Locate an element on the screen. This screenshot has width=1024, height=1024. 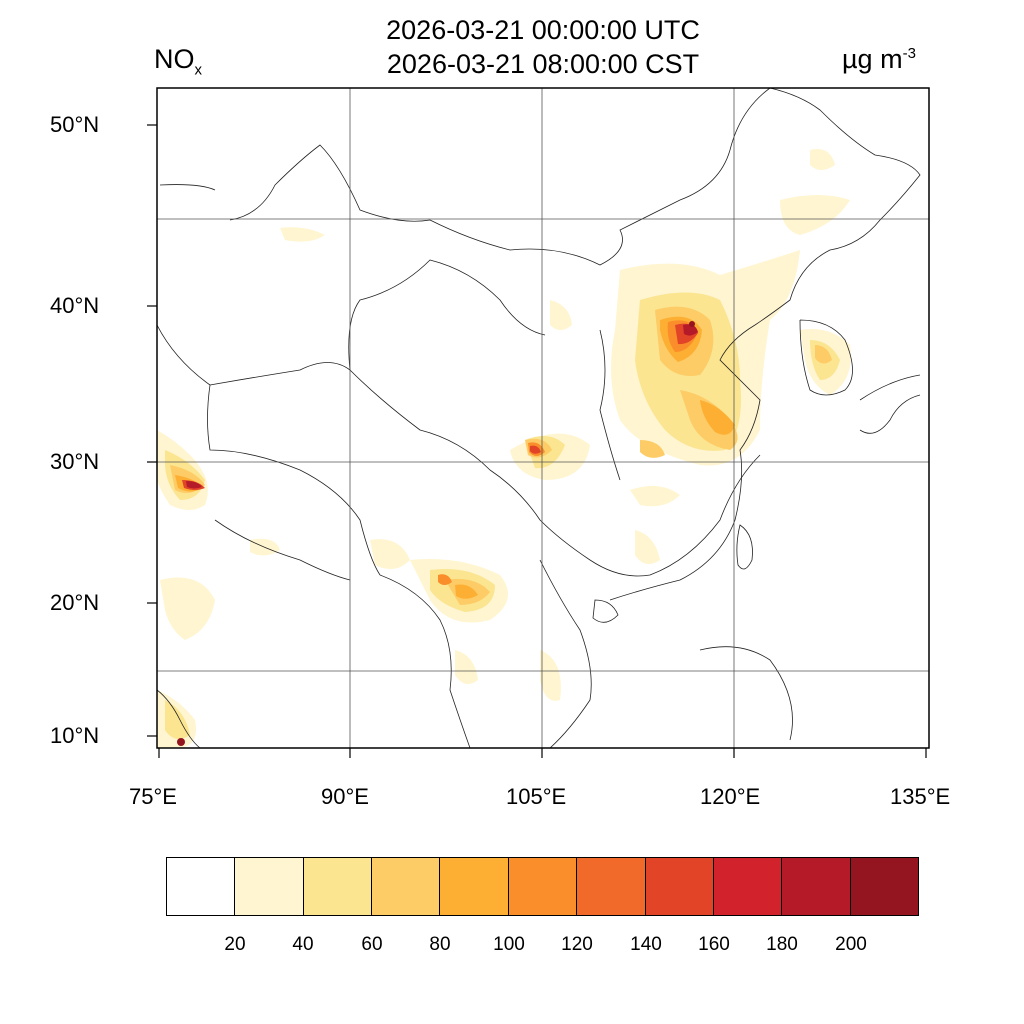
title-cst: 2026-03-21 08:00:00 CST is located at coordinates (543, 64).